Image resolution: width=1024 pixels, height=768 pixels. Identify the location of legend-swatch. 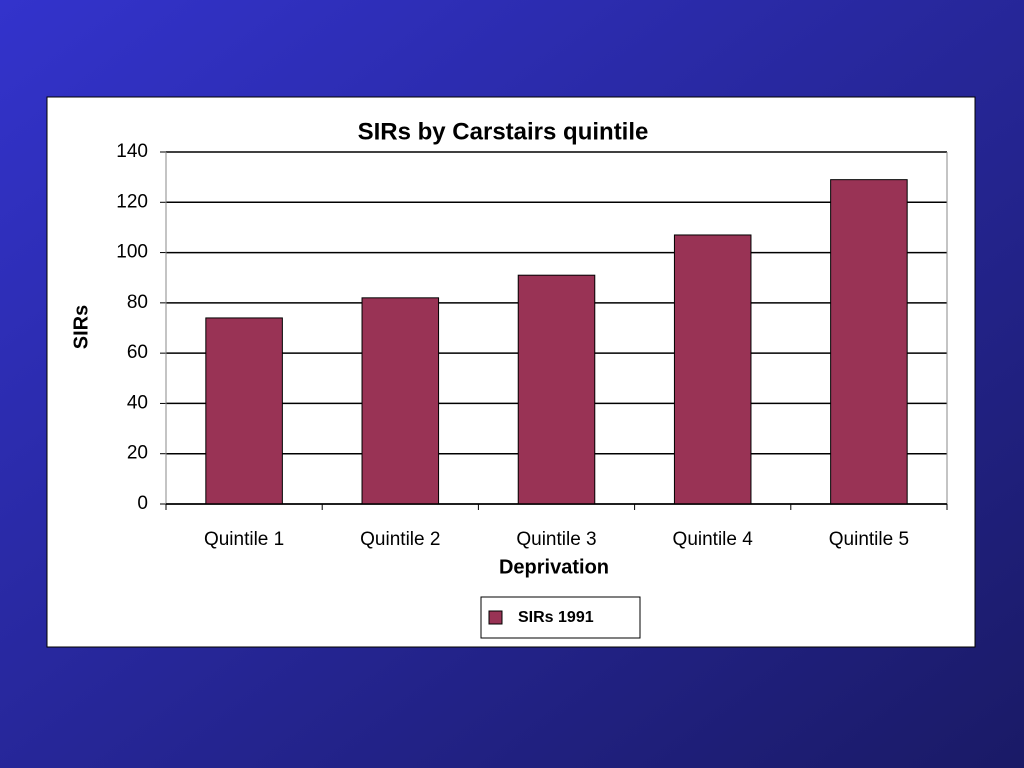
(495, 617).